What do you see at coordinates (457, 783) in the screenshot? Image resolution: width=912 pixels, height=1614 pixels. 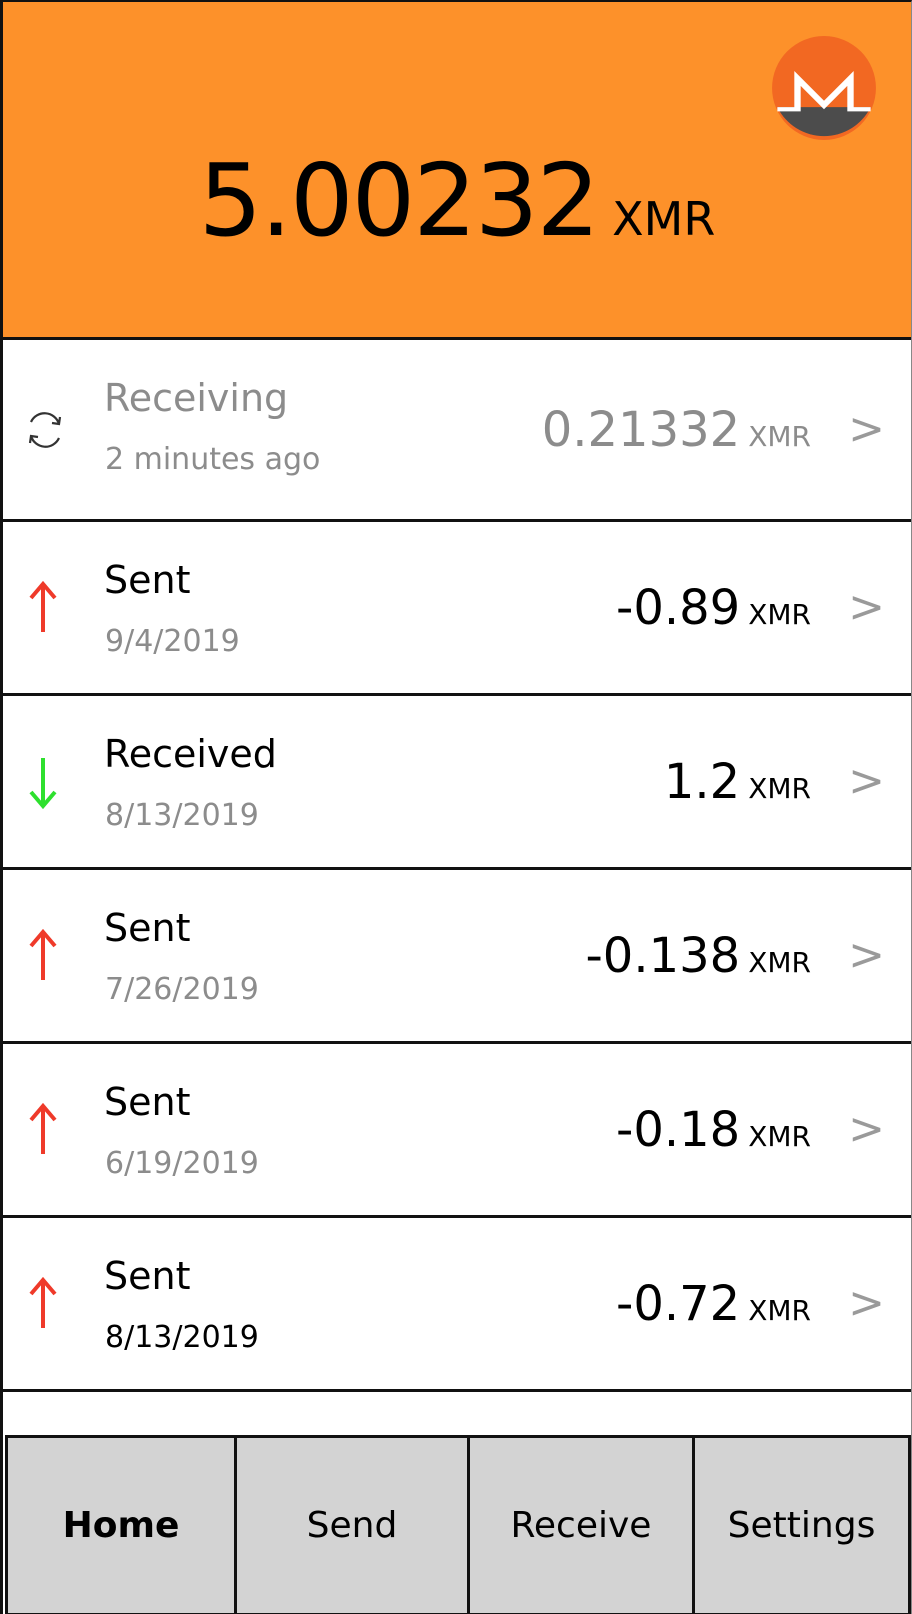 I see `transaction-row: Received 8/13/2019 1.2 XMR >` at bounding box center [457, 783].